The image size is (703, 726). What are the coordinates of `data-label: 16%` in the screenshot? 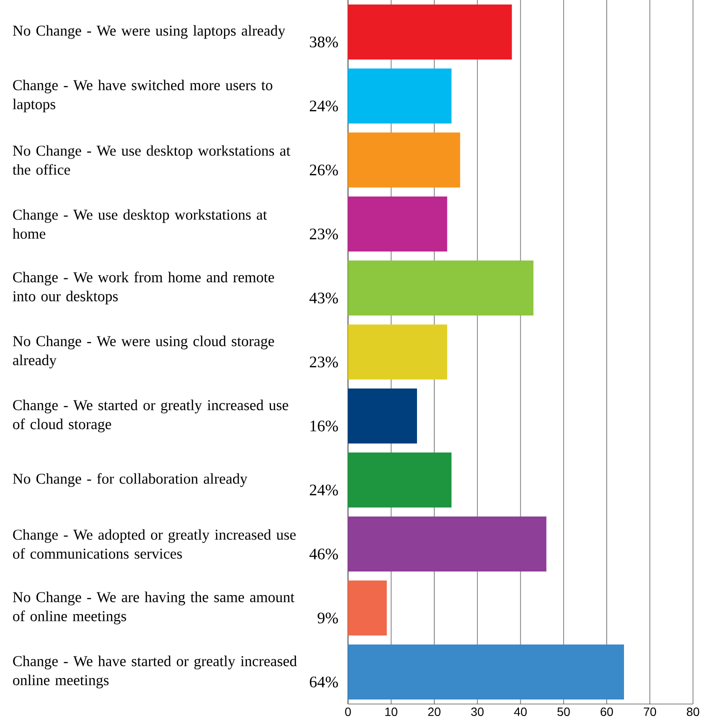 It's located at (324, 426).